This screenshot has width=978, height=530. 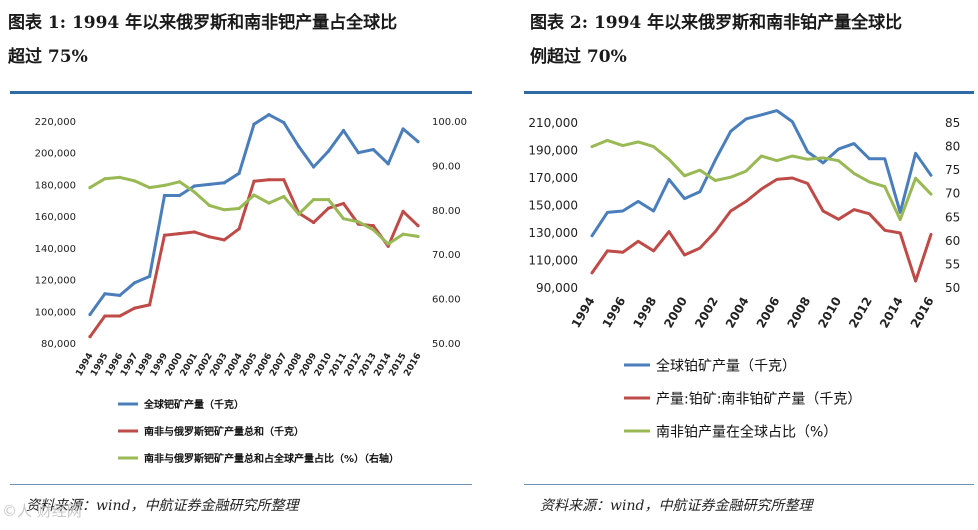 What do you see at coordinates (241, 484) in the screenshot?
I see `figure1-bottom-rule` at bounding box center [241, 484].